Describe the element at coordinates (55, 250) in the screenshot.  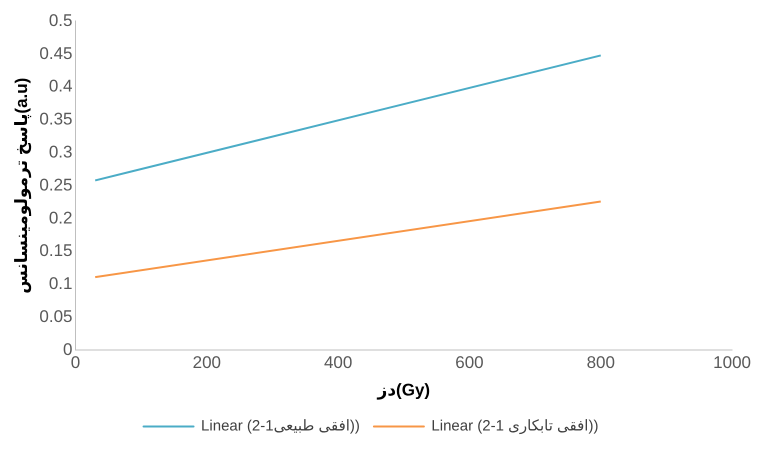
I see `y-tick-label: 0.15` at that location.